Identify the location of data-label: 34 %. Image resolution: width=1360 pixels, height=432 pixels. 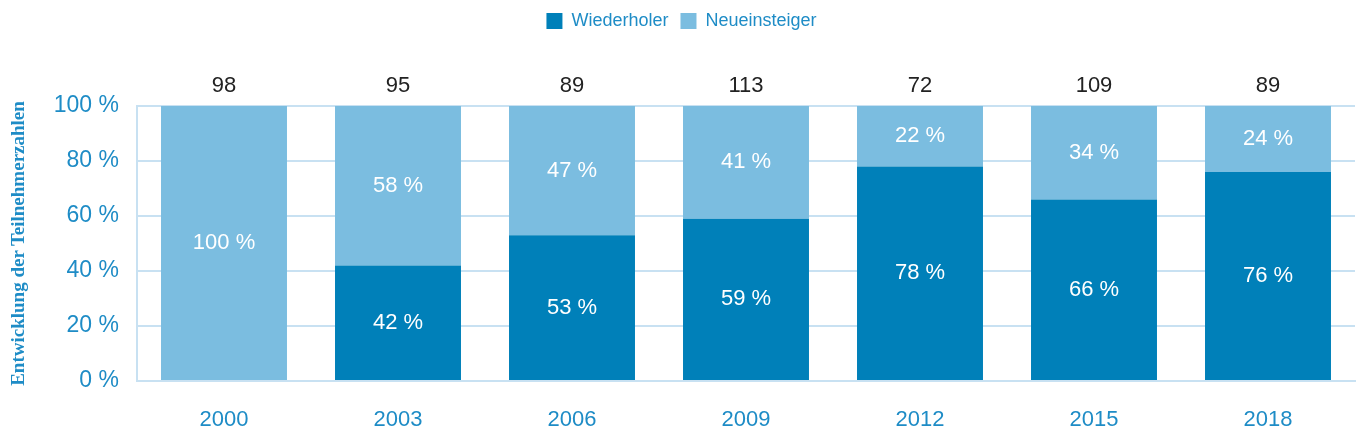
(1094, 151).